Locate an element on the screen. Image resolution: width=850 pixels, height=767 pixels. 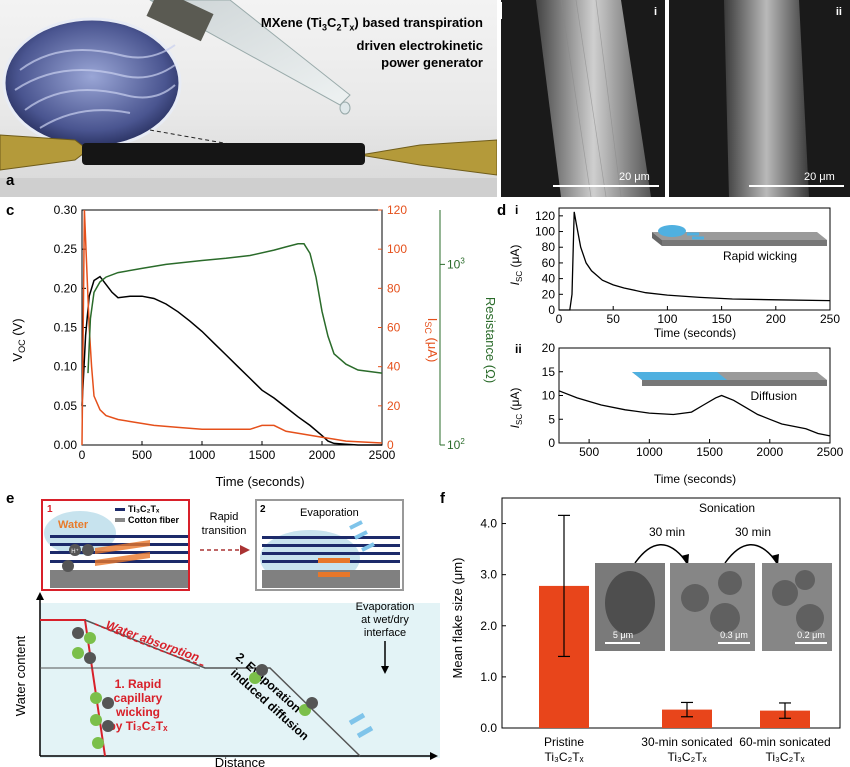
c-ytick-mid-label: 40 is located at coordinates (394, 367).